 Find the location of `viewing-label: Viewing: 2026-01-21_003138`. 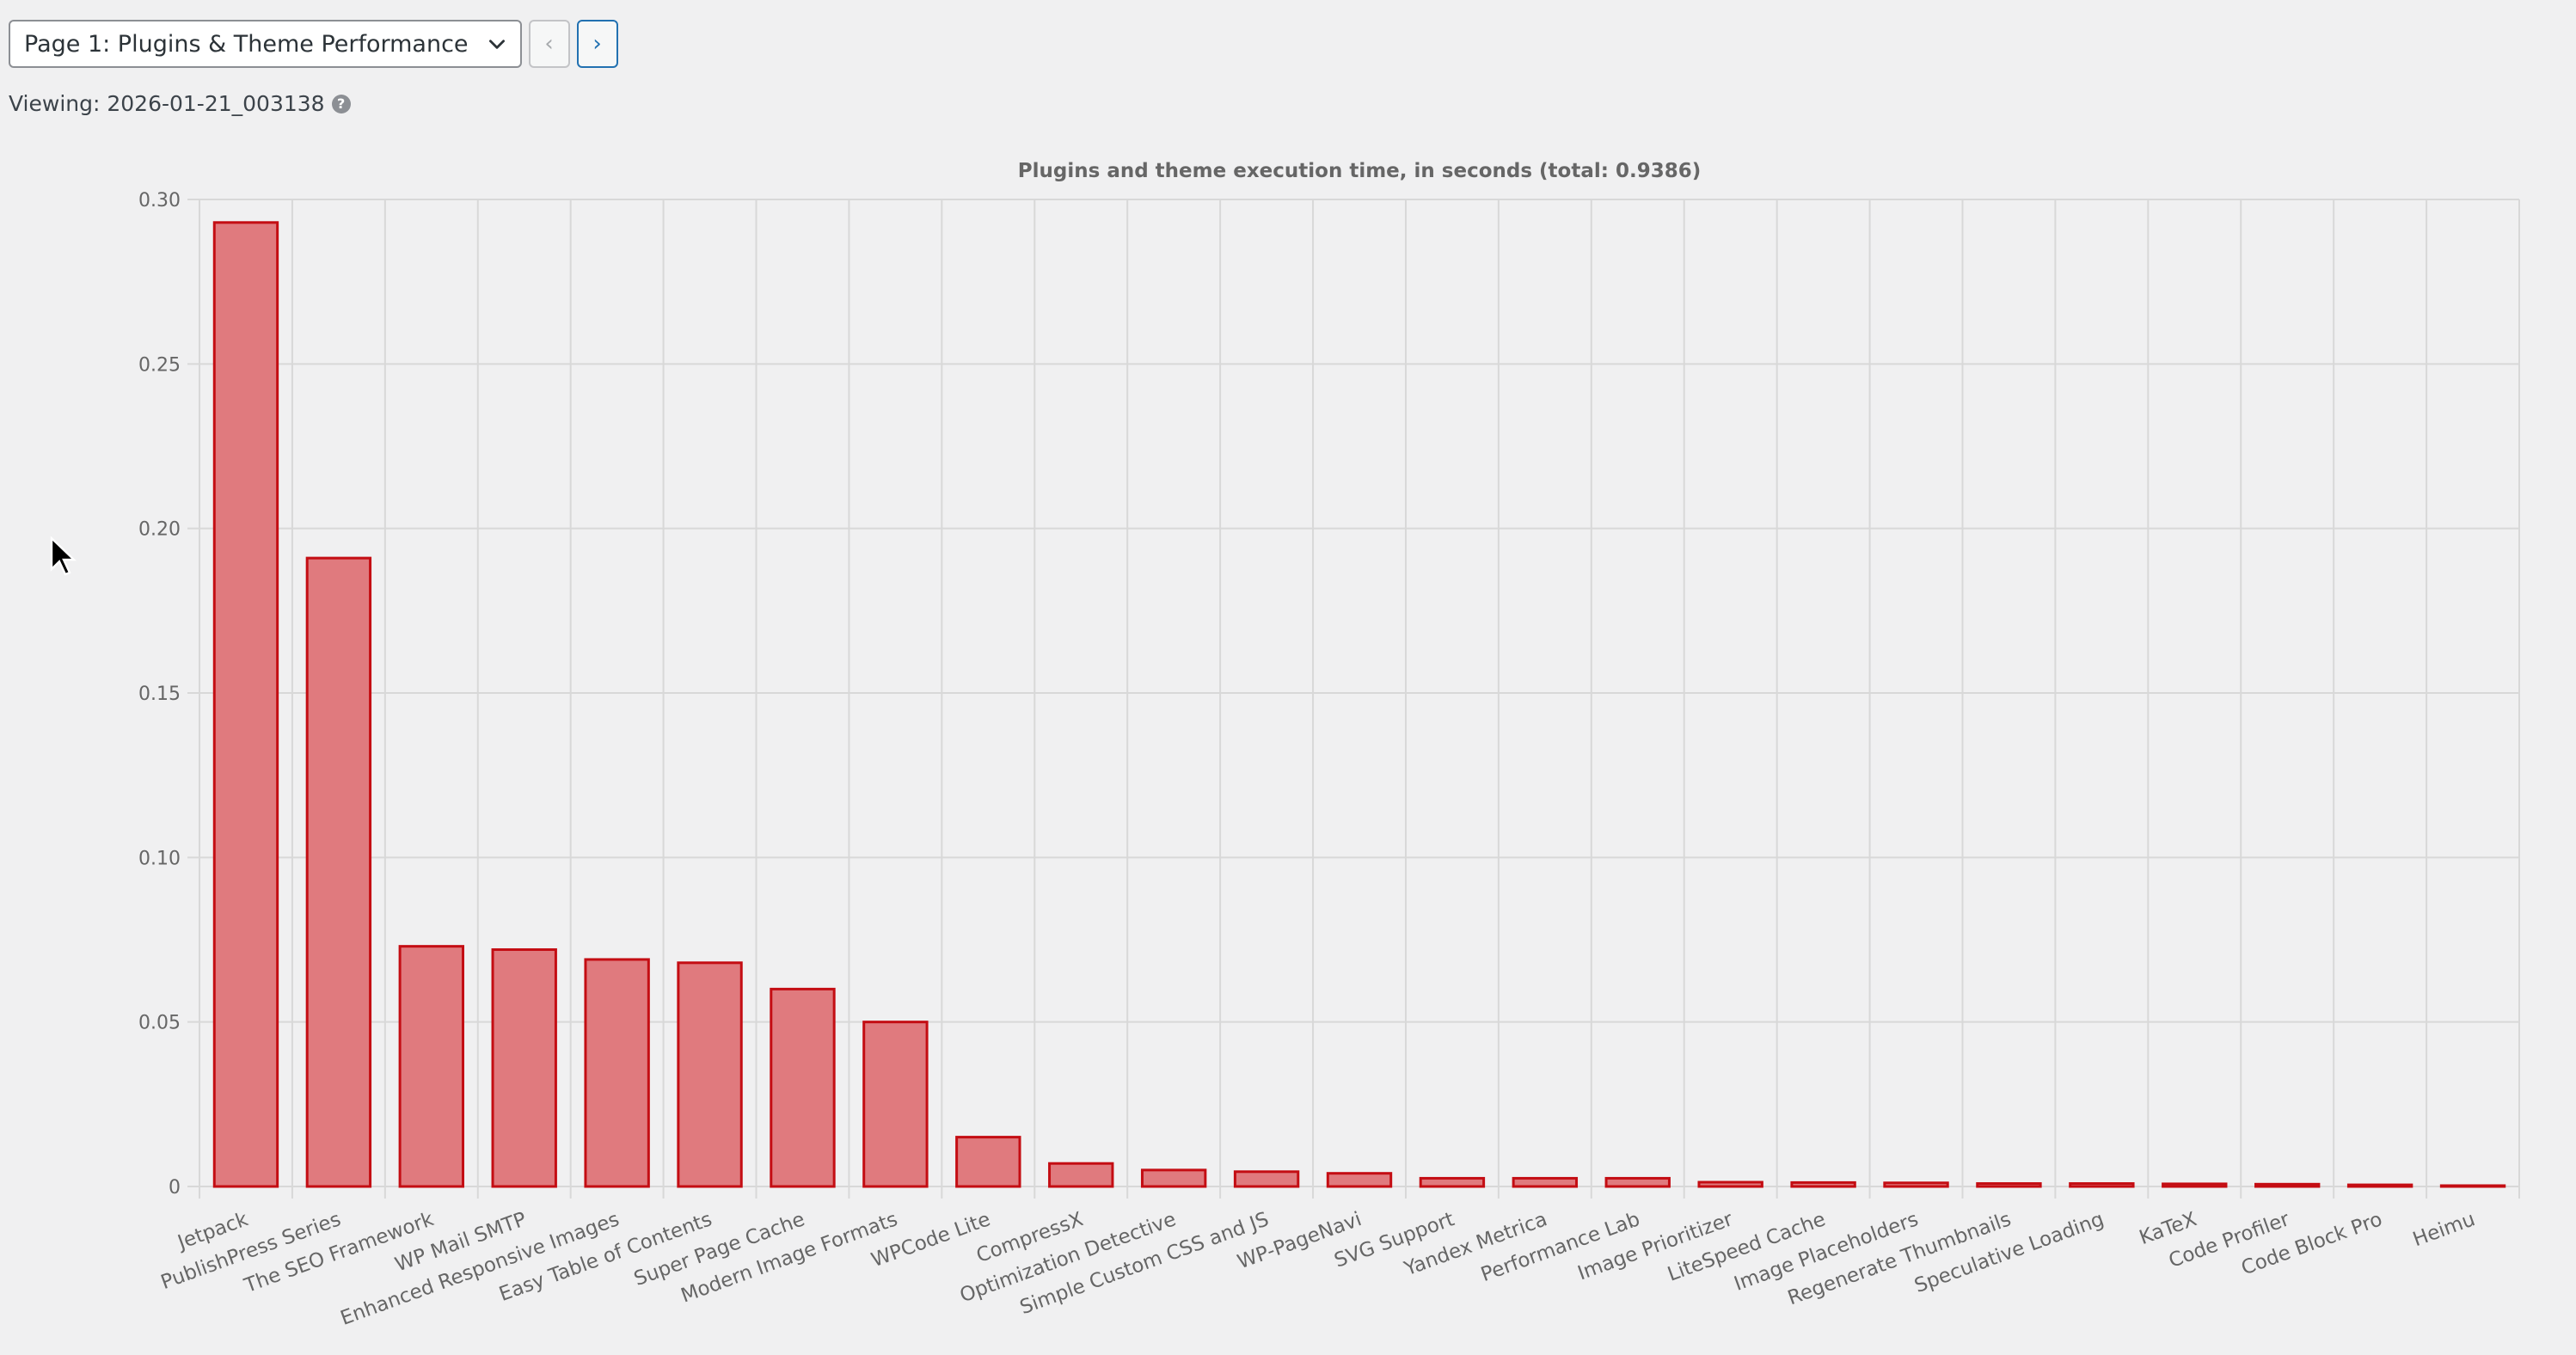

viewing-label: Viewing: 2026-01-21_003138 is located at coordinates (167, 103).